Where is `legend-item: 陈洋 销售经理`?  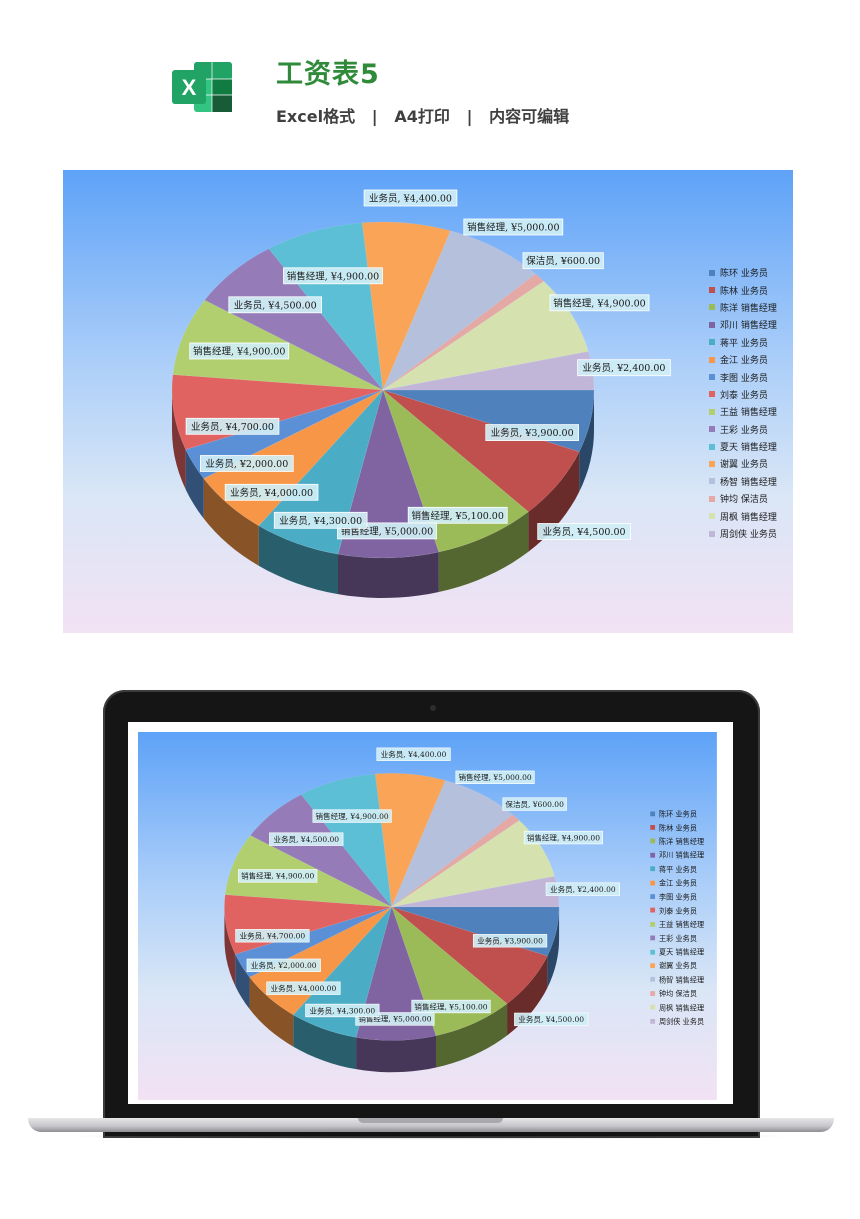 legend-item: 陈洋 销售经理 is located at coordinates (743, 307).